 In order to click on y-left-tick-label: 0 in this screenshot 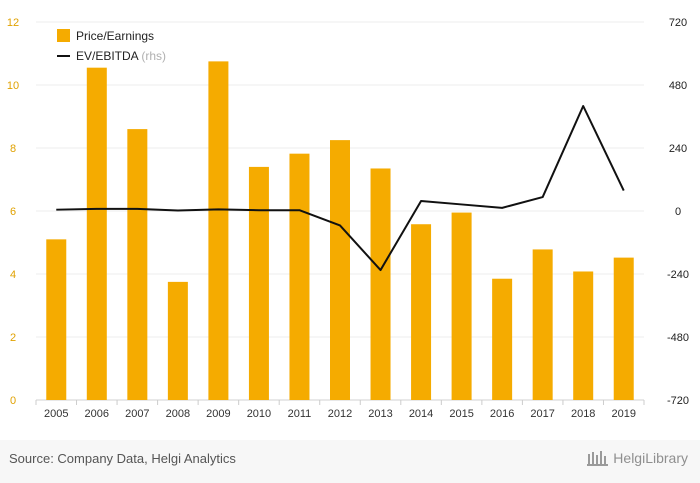, I will do `click(13, 401)`.